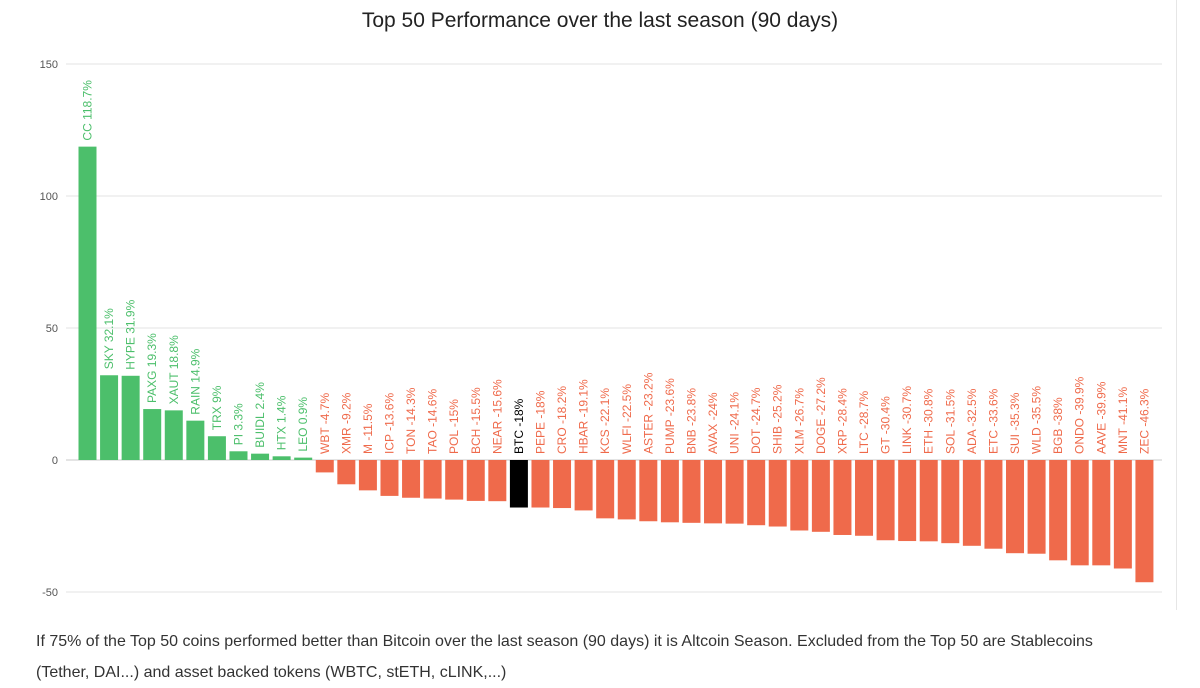 This screenshot has height=688, width=1200. What do you see at coordinates (239, 424) in the screenshot?
I see `bar-label-pi: PI 3.3%` at bounding box center [239, 424].